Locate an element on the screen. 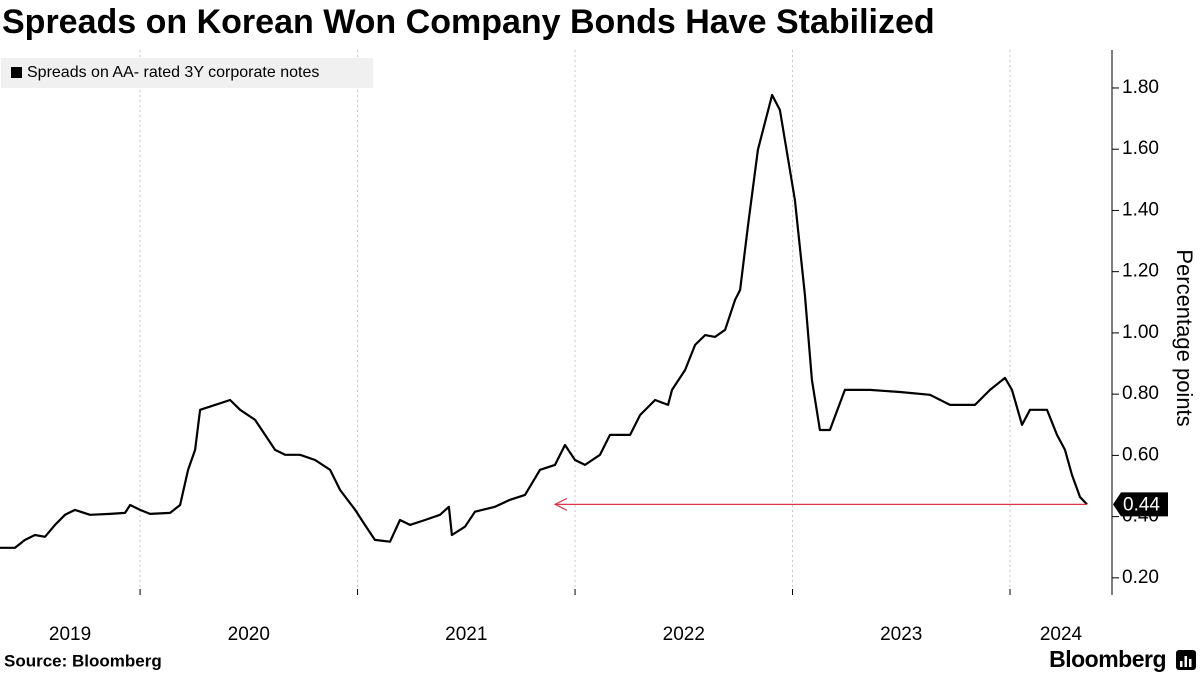  source: Source: Bloomberg is located at coordinates (83, 660).